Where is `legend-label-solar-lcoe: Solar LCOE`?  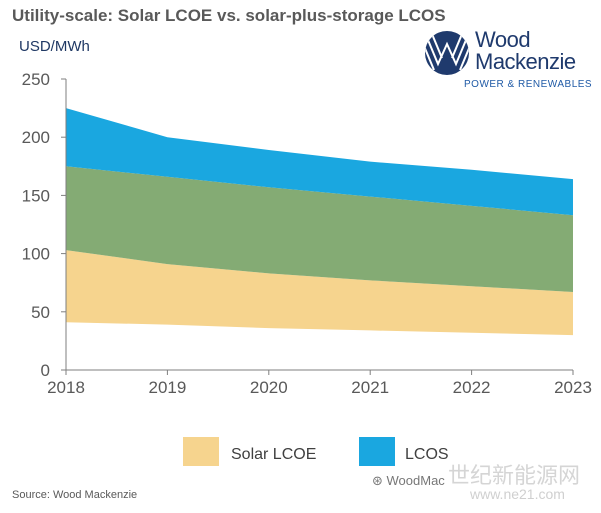
legend-label-solar-lcoe: Solar LCOE is located at coordinates (274, 454).